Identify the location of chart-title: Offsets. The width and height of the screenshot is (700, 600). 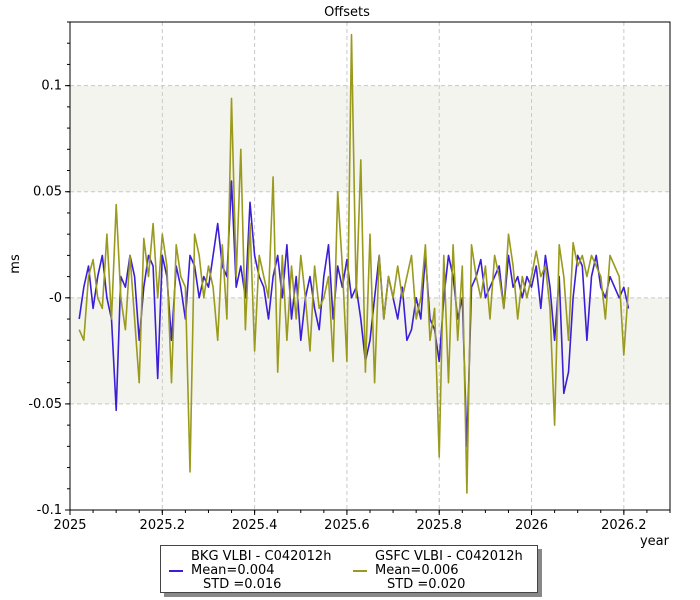
(347, 12).